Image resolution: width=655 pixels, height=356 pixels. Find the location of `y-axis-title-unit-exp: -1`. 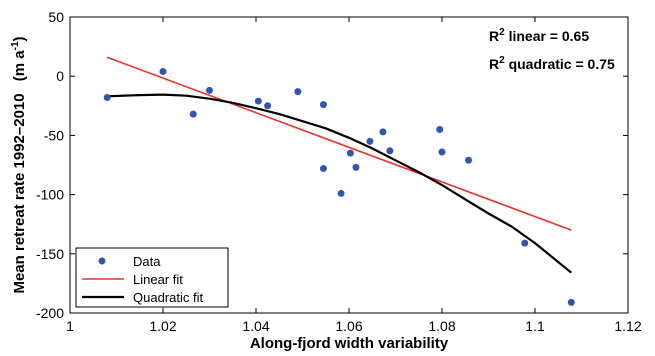

y-axis-title-unit-exp: -1 is located at coordinates (15, 45).